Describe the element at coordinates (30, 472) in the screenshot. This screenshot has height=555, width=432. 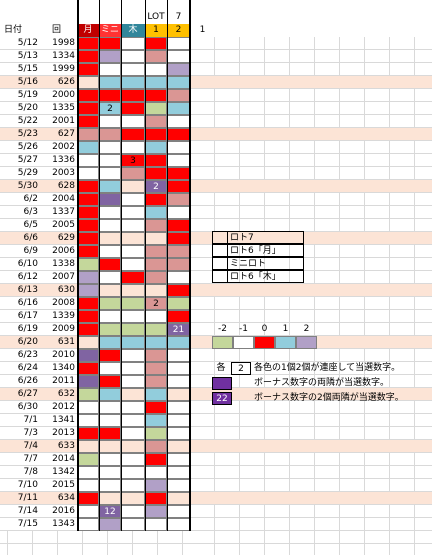
I see `row-date: 7/8` at that location.